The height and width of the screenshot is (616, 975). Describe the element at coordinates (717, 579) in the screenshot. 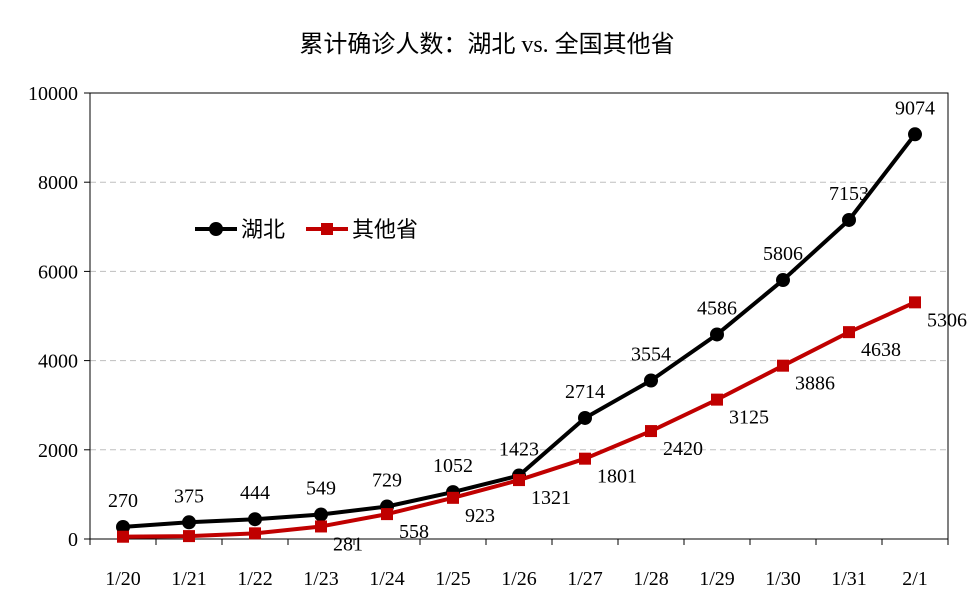

I see `x-tick-label: 1/29` at that location.